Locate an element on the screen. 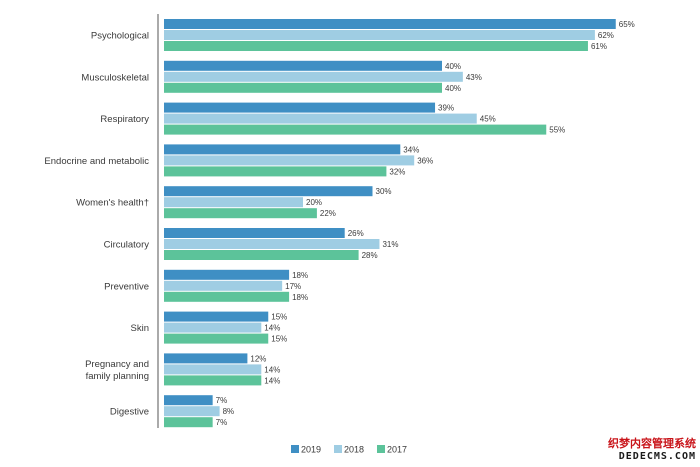 The height and width of the screenshot is (467, 700). data-label: 20% is located at coordinates (314, 202).